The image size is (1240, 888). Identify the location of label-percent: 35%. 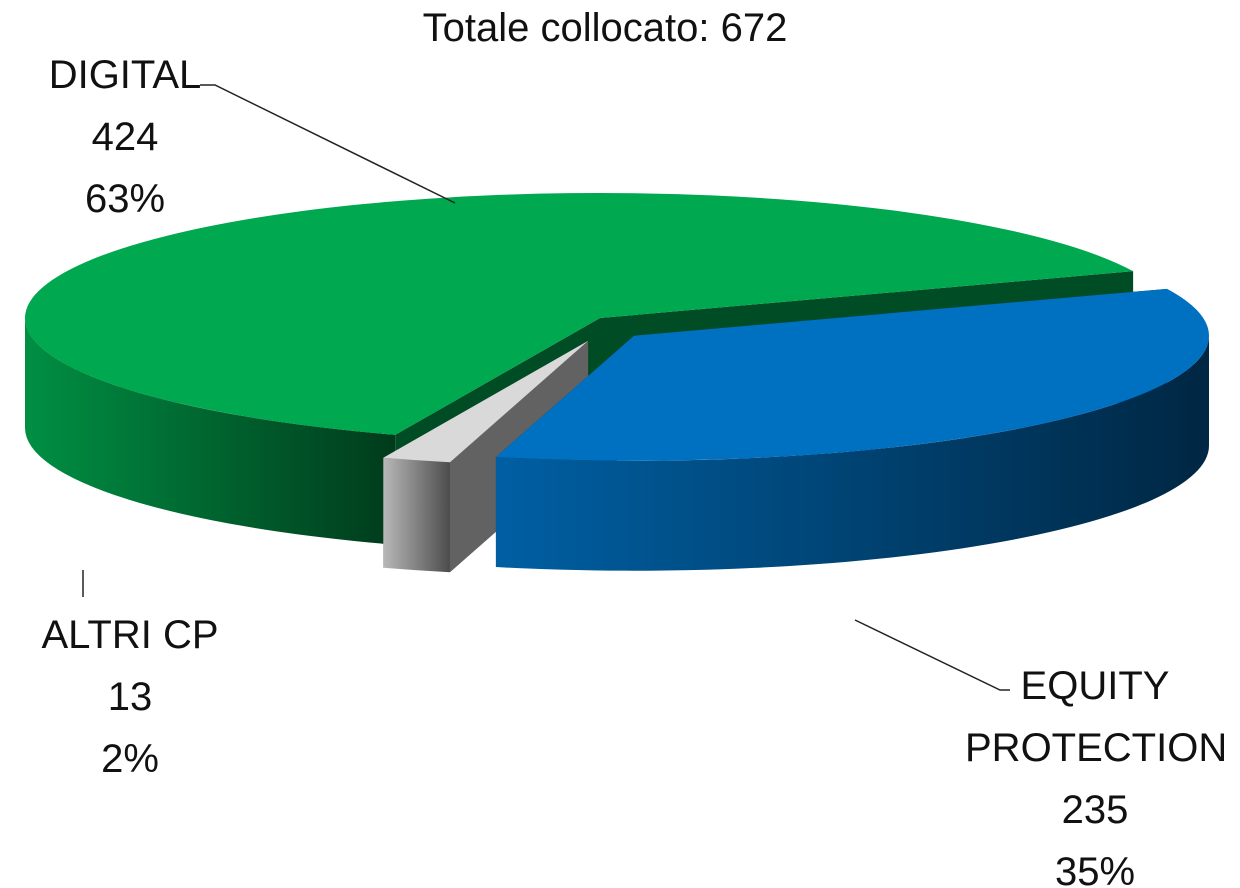
(1095, 869).